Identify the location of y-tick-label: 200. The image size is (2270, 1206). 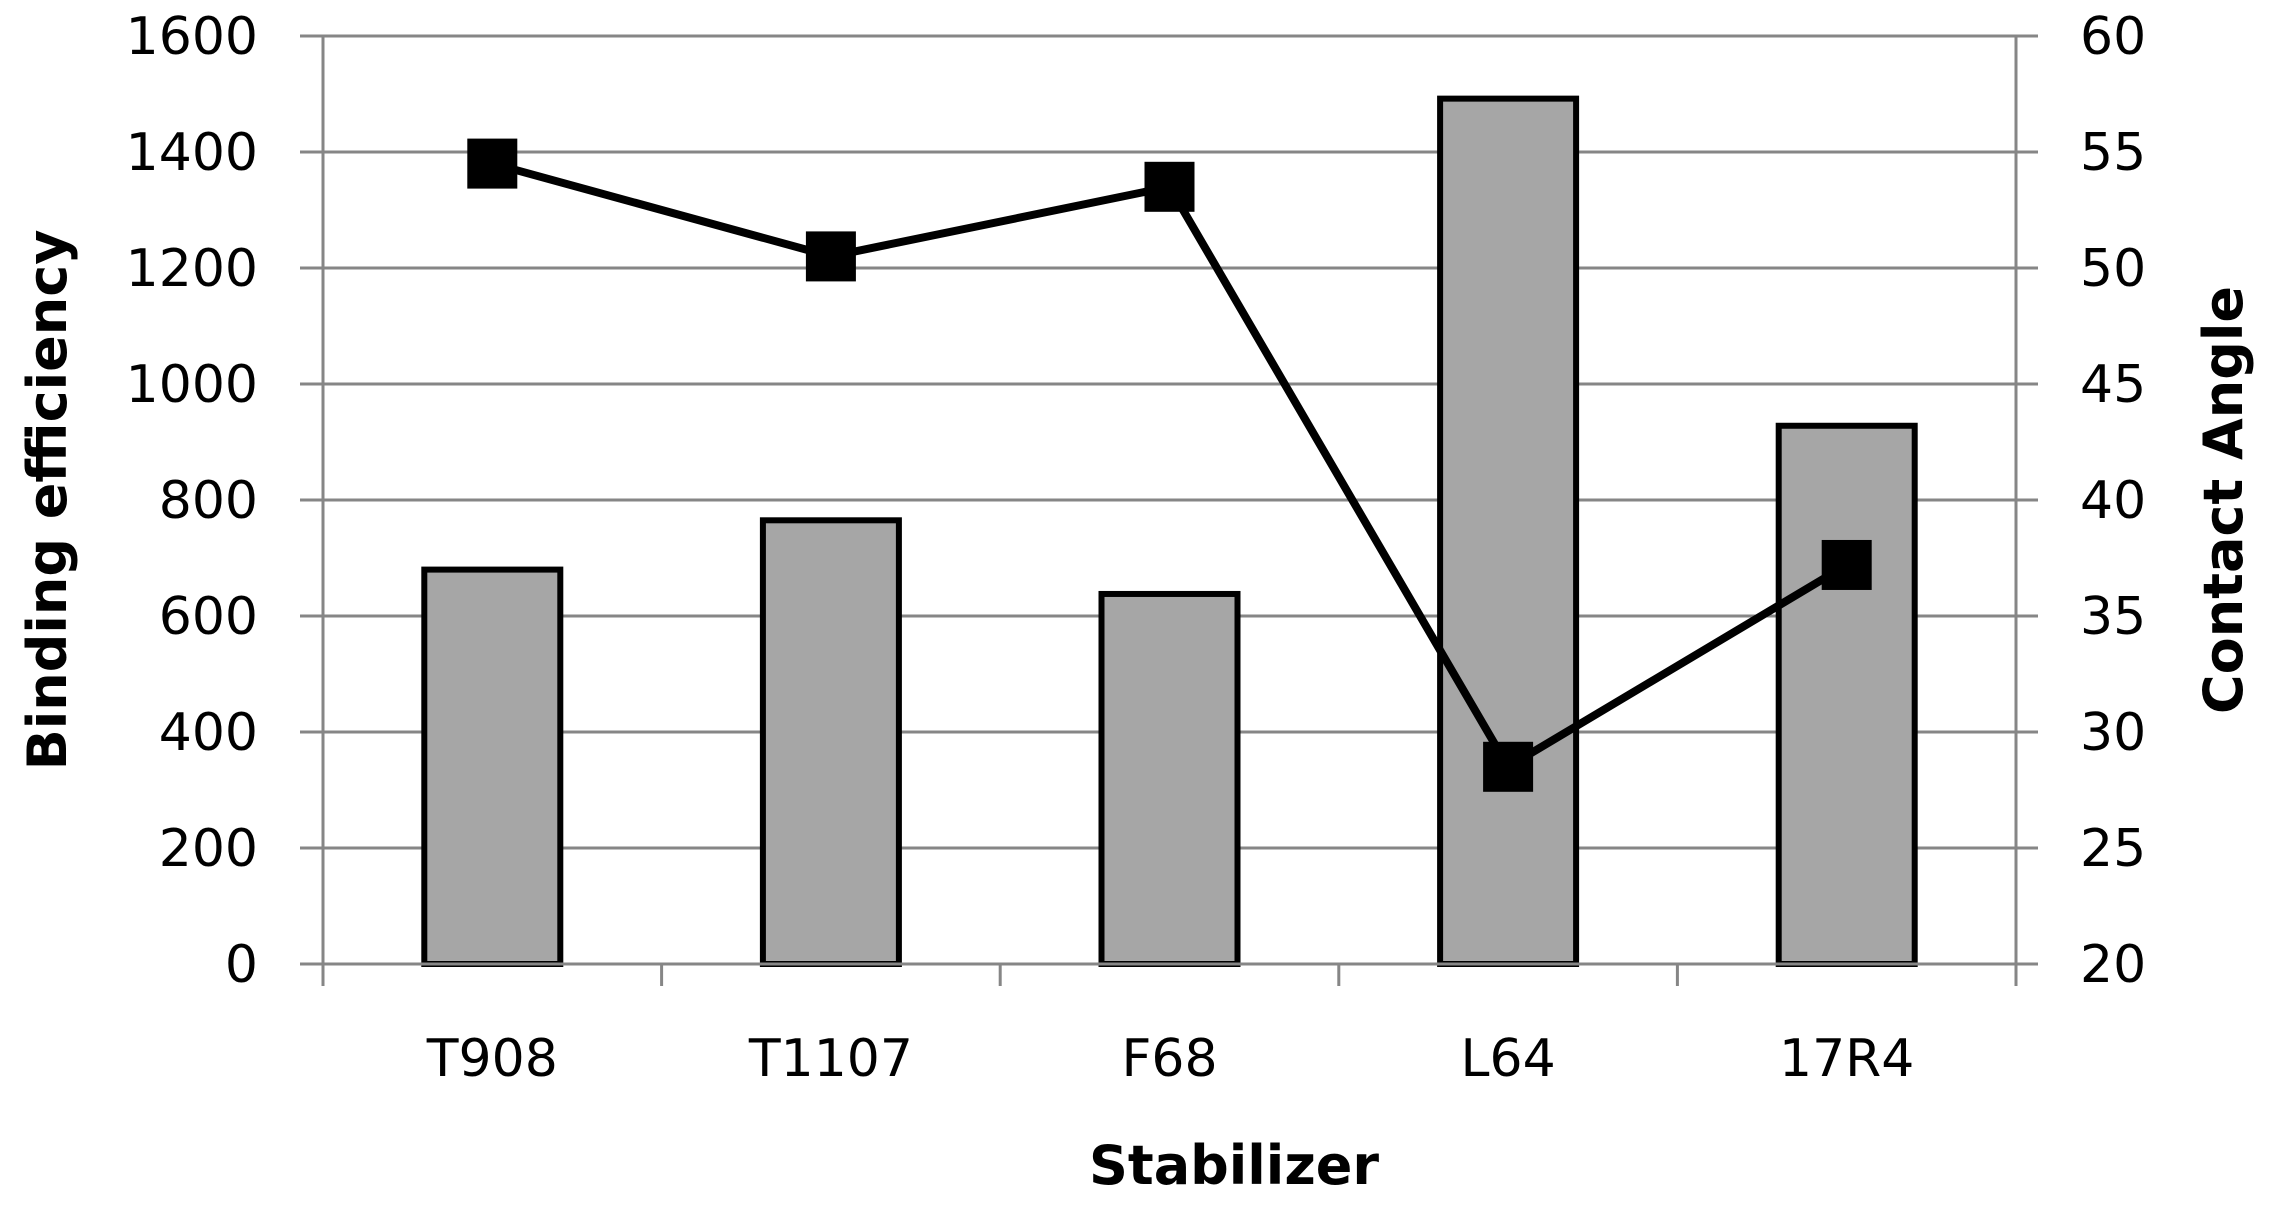
(208, 849).